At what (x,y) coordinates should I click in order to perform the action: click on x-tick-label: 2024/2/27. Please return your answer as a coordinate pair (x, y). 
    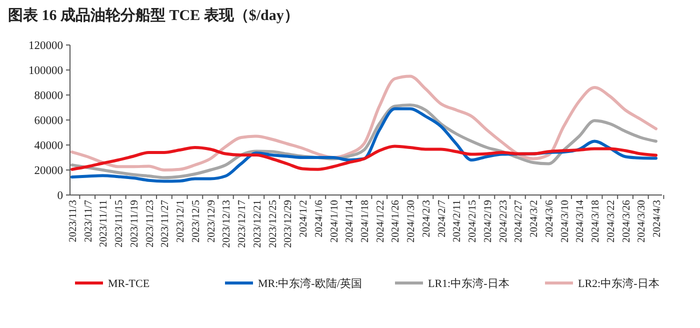
    Looking at the image, I should click on (519, 221).